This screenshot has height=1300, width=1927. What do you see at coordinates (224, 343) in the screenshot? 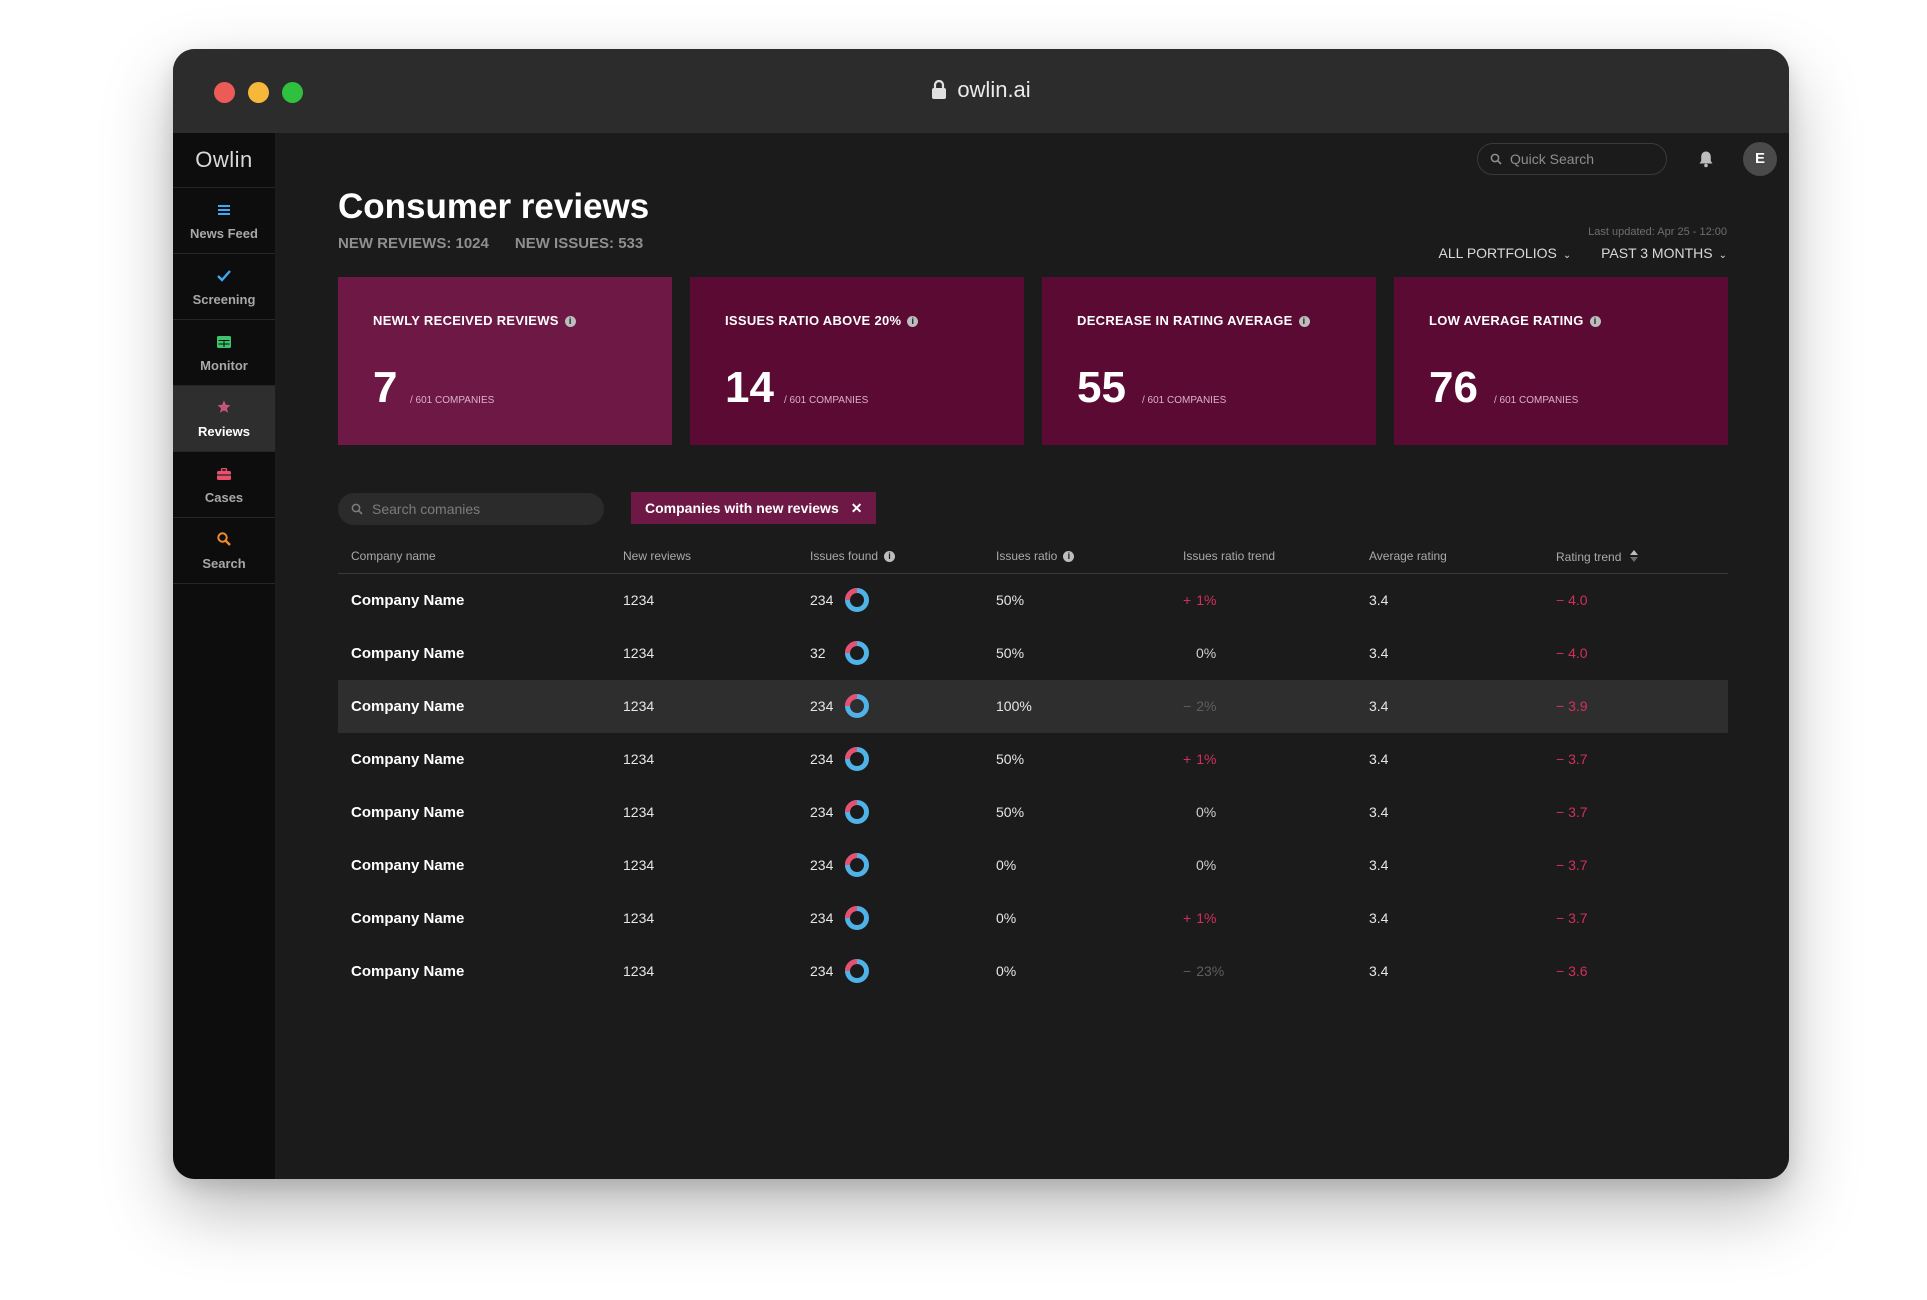
I see `table-grid-icon` at bounding box center [224, 343].